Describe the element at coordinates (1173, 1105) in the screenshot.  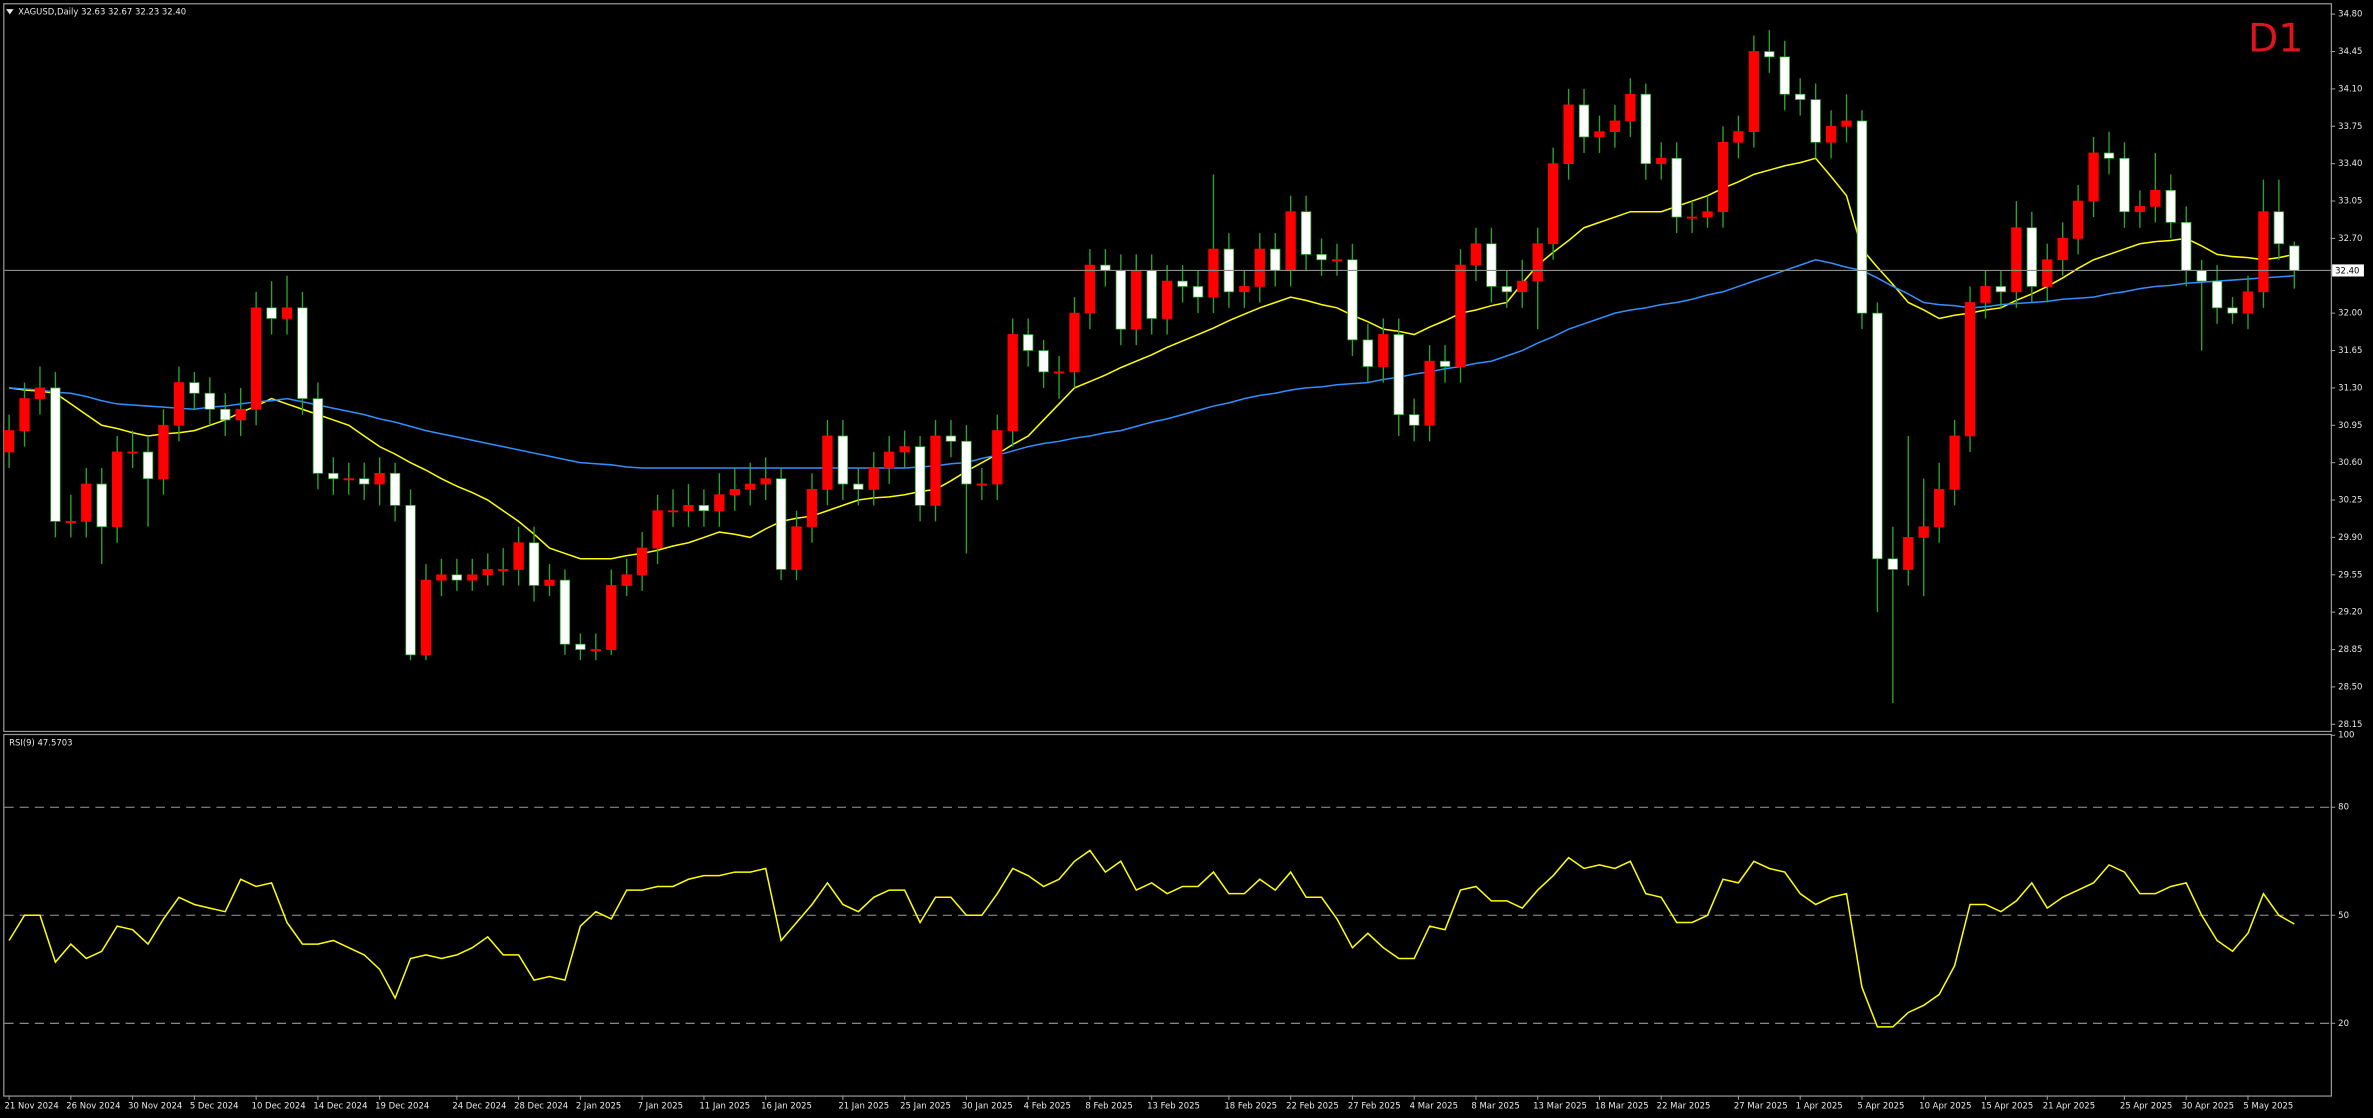
I see `x-tick-label: 13 Feb 2025` at that location.